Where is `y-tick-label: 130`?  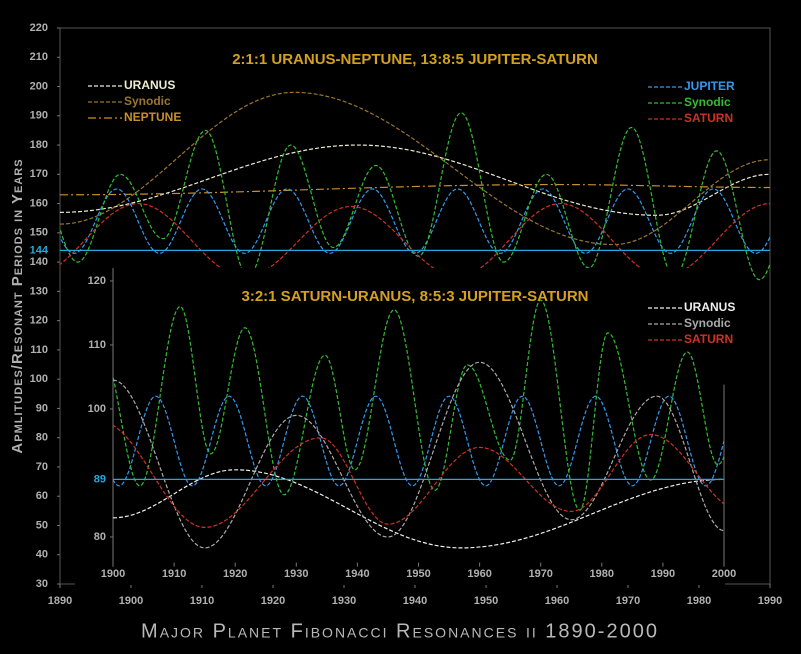
y-tick-label: 130 is located at coordinates (39, 291).